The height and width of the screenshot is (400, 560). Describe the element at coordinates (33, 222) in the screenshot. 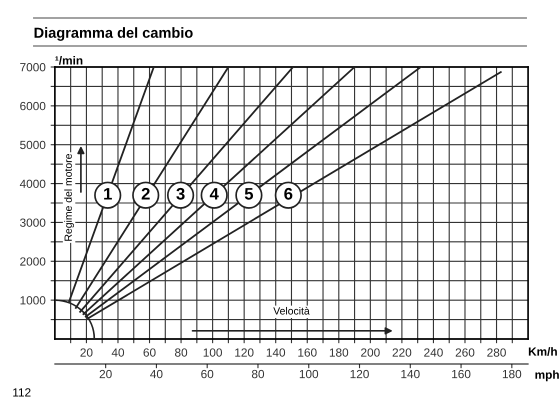

I see `y-tick-label: 3000` at that location.